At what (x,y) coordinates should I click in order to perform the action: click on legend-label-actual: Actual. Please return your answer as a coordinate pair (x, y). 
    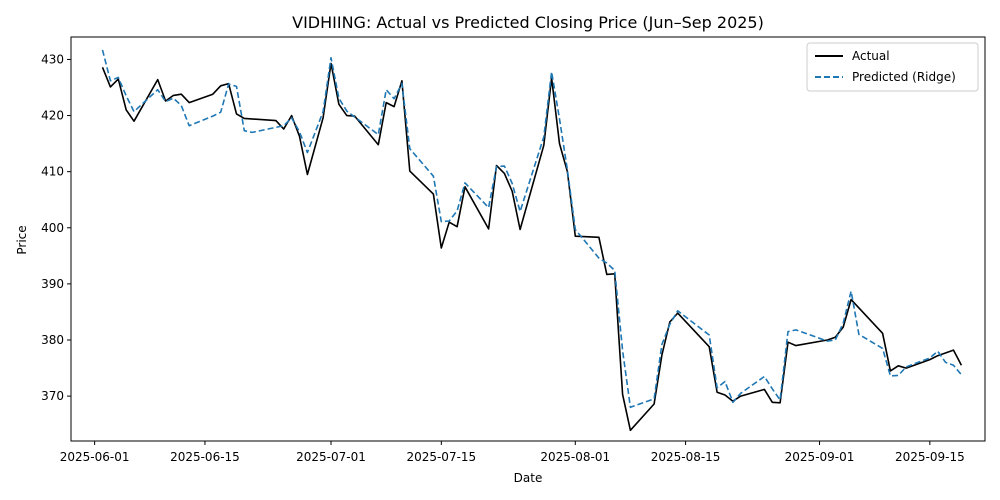
    Looking at the image, I should click on (871, 56).